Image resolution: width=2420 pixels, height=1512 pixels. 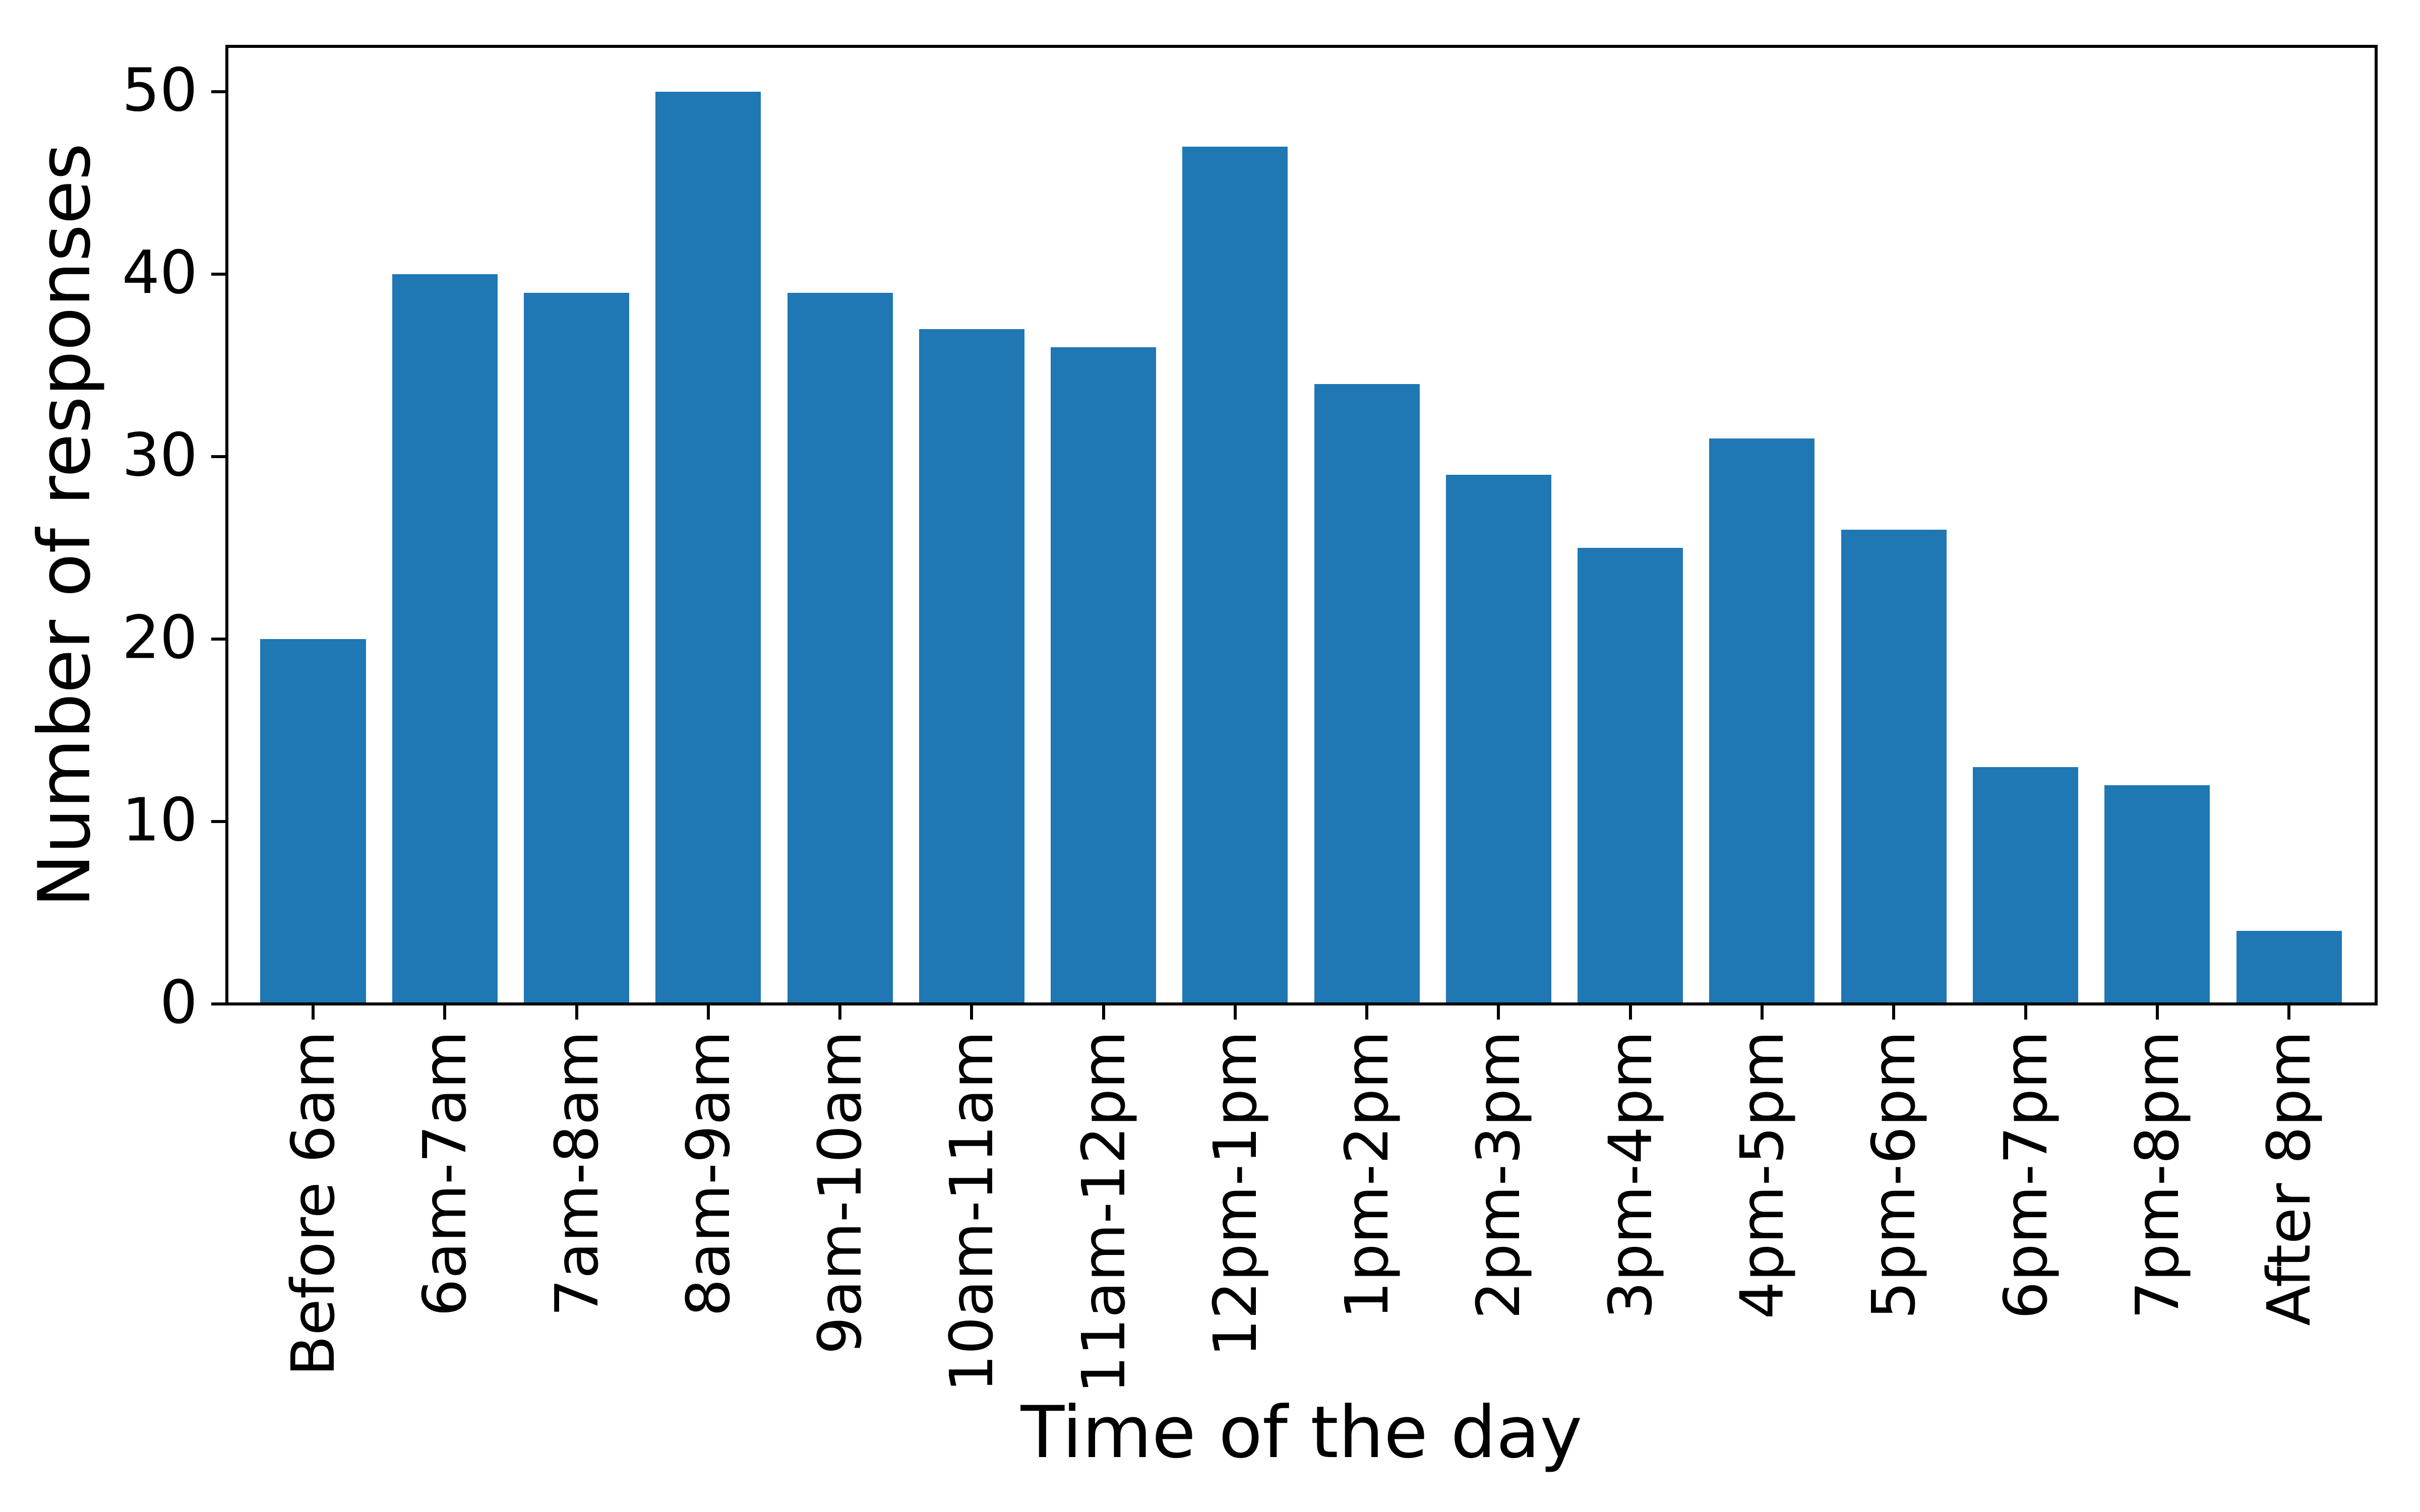 What do you see at coordinates (708, 548) in the screenshot?
I see `bar-8am-9am` at bounding box center [708, 548].